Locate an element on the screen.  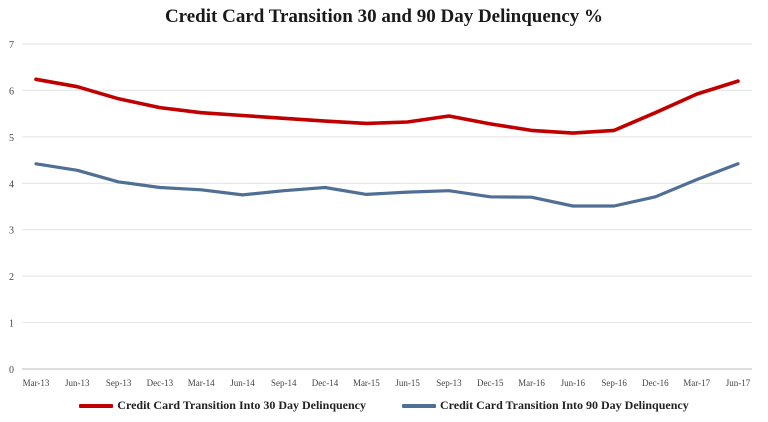
x-tick-label: Mar-16 is located at coordinates (531, 383).